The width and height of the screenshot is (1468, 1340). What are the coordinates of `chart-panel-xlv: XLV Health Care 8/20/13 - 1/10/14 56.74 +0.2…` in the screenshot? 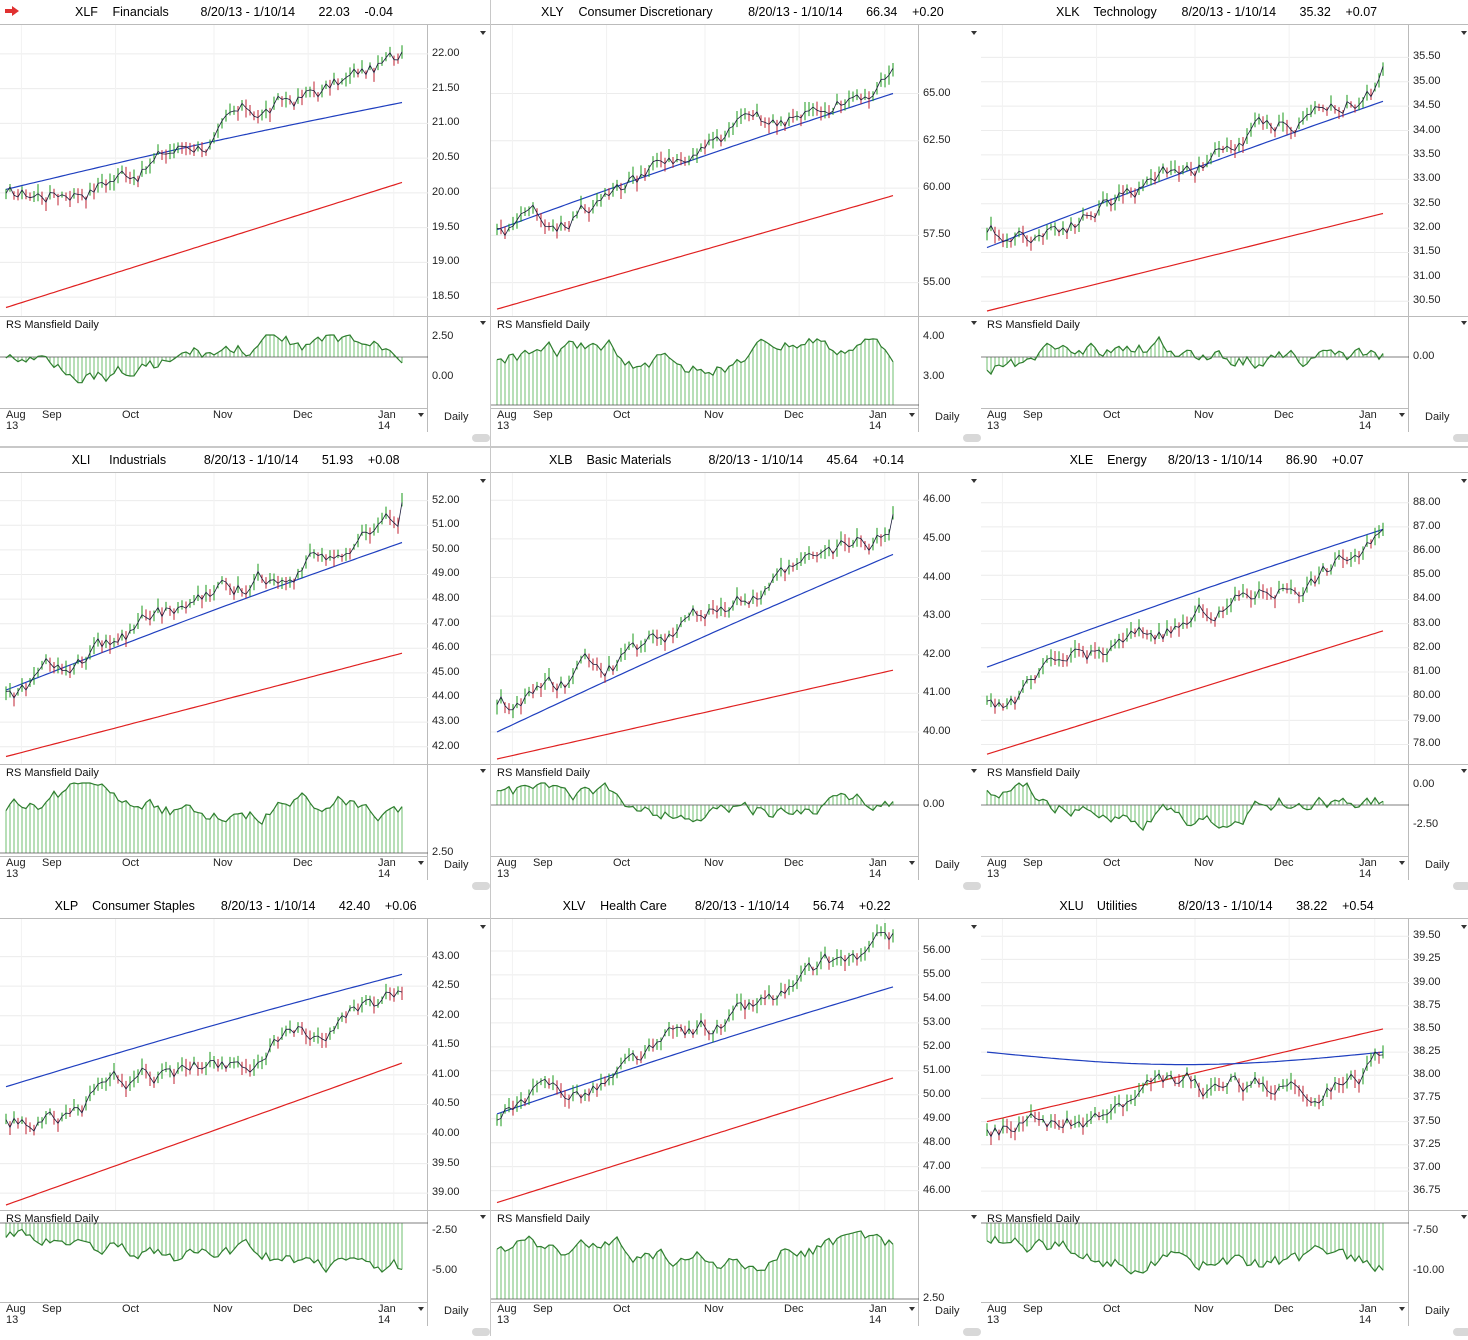 It's located at (736, 1117).